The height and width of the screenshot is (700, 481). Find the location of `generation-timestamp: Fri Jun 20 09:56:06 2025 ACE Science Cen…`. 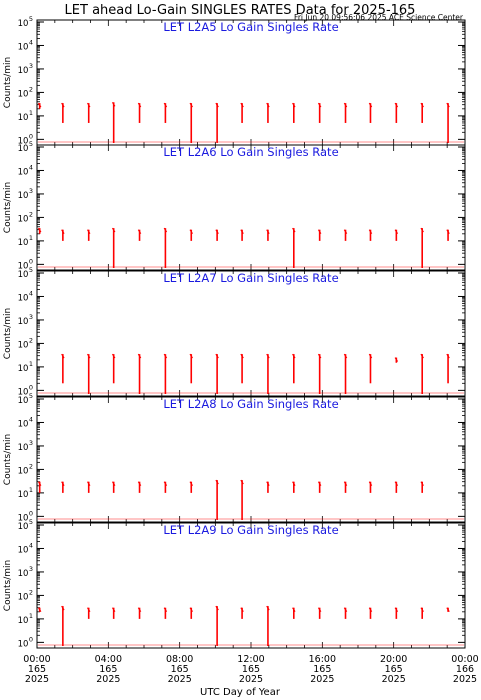

generation-timestamp: Fri Jun 20 09:56:06 2025 ACE Science Cen… is located at coordinates (379, 17).